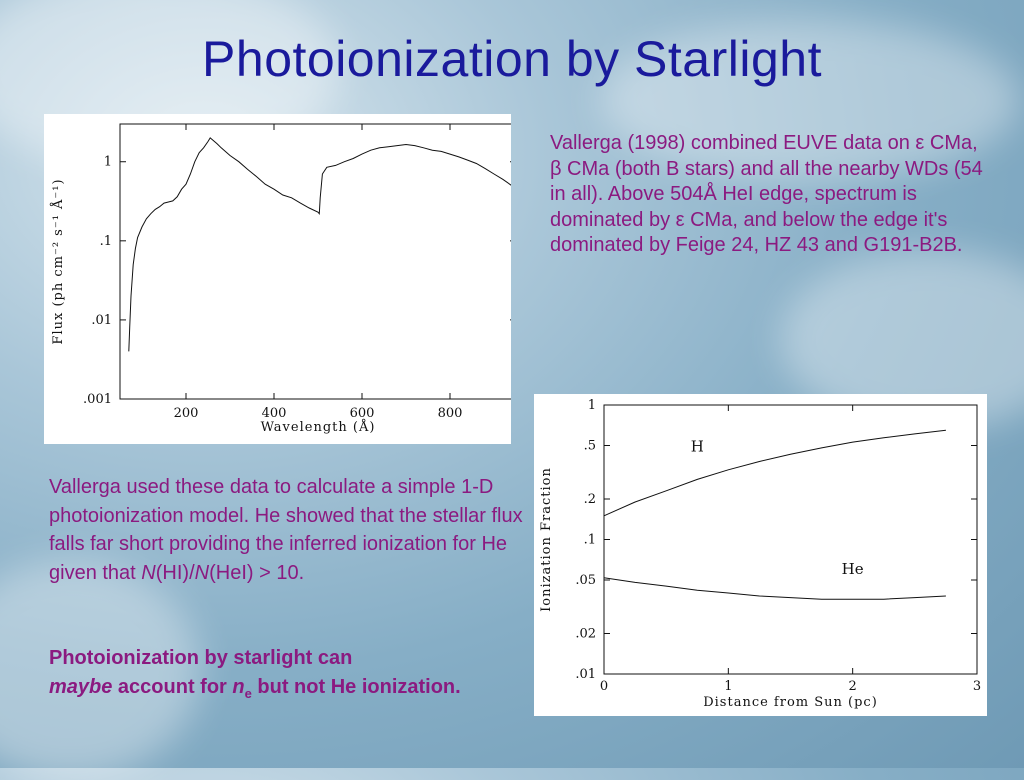  I want to click on spectrum-x-tick-label: 400, so click(274, 413).